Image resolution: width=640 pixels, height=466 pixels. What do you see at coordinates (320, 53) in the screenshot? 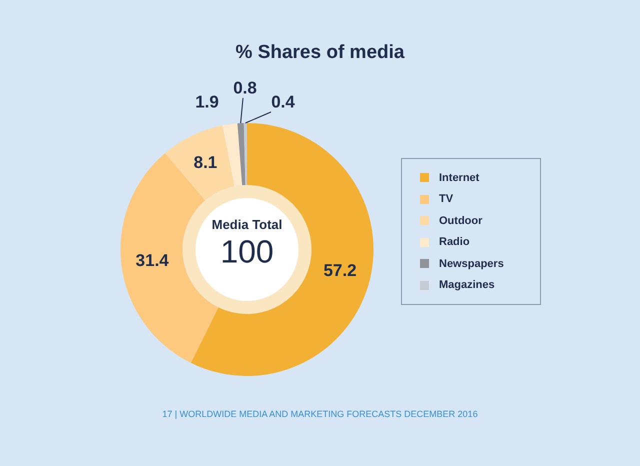
I see `chart-title: % Shares of media` at bounding box center [320, 53].